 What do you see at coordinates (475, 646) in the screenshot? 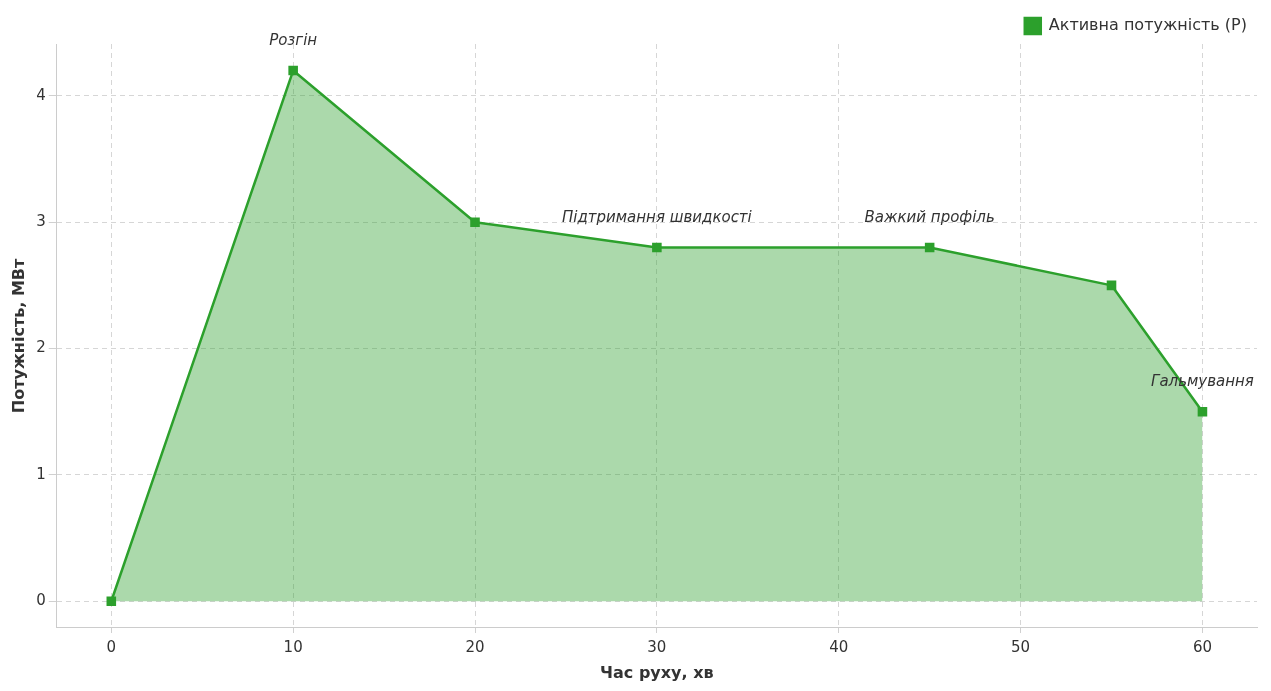
I see `x-tick-label: 20` at bounding box center [475, 646].